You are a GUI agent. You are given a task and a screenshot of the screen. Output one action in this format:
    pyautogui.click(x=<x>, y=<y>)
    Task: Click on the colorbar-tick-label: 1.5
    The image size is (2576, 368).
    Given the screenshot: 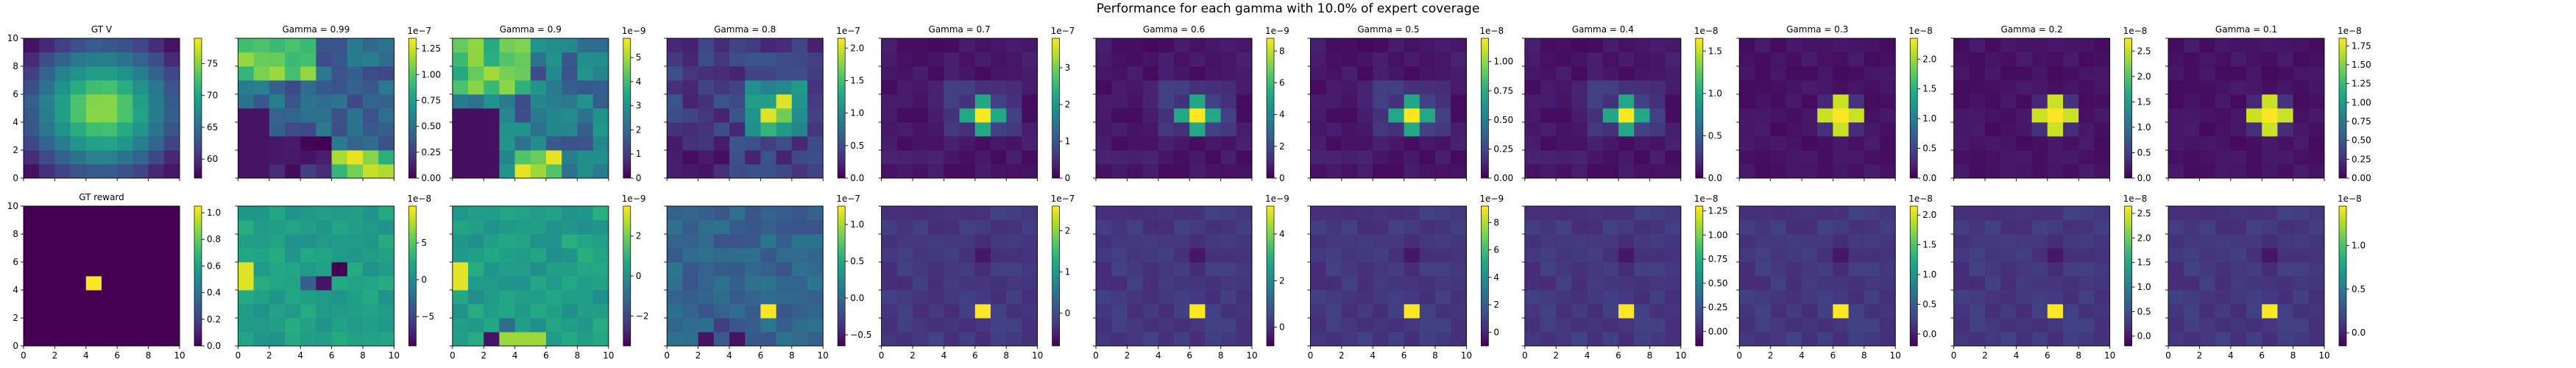 What is the action you would take?
    pyautogui.click(x=1929, y=89)
    